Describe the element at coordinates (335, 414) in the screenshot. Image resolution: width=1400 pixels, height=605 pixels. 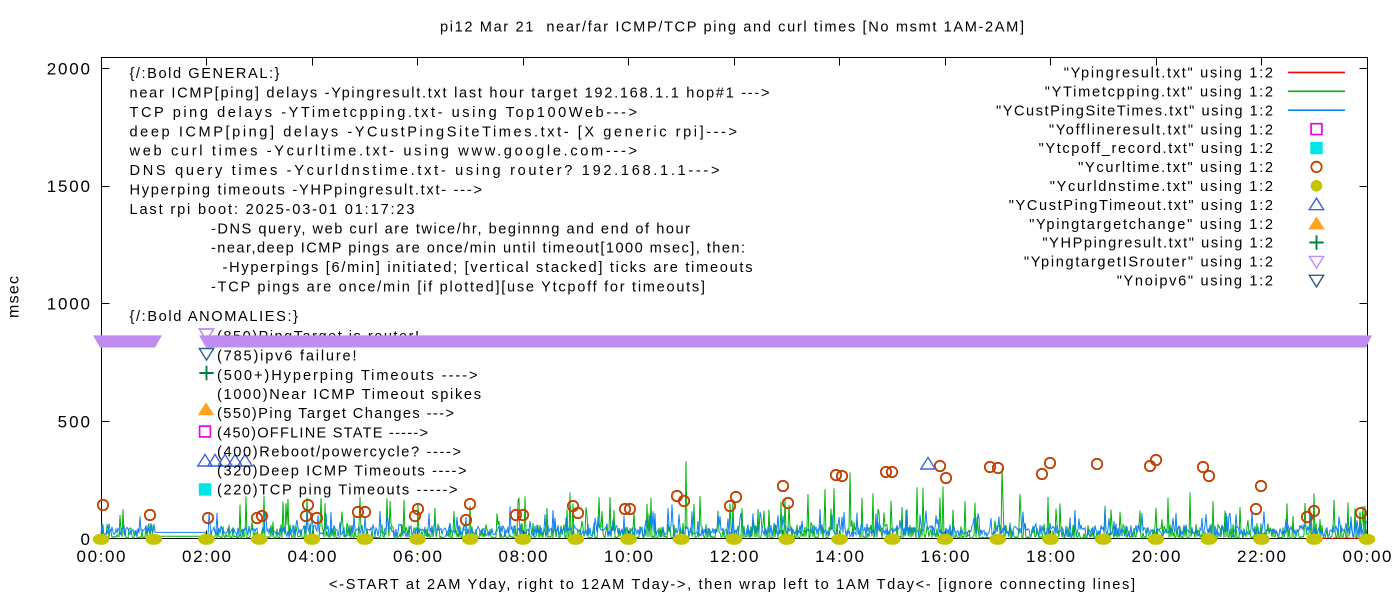
I see `svg-text: (550)Ping Target Changes --->` at that location.